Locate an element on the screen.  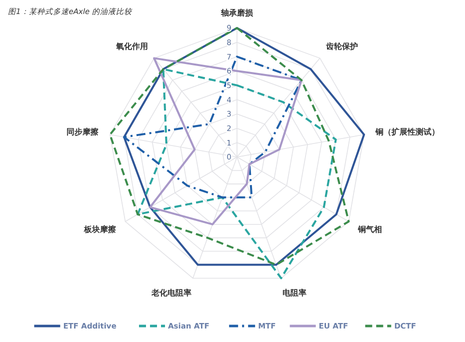
spoke-label: 电阻率 is located at coordinates (294, 293).